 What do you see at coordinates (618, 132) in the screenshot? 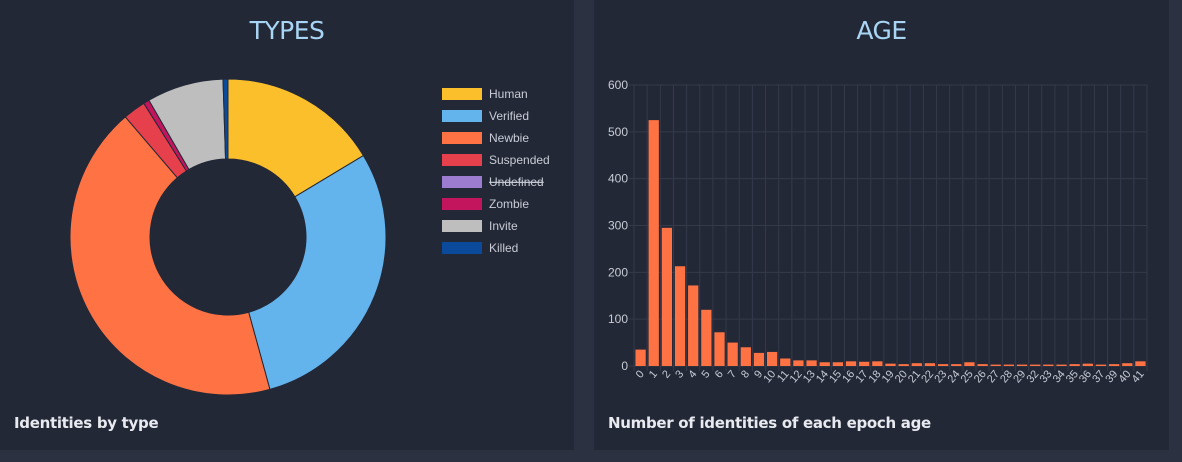
I see `y-tick-label: 500` at bounding box center [618, 132].